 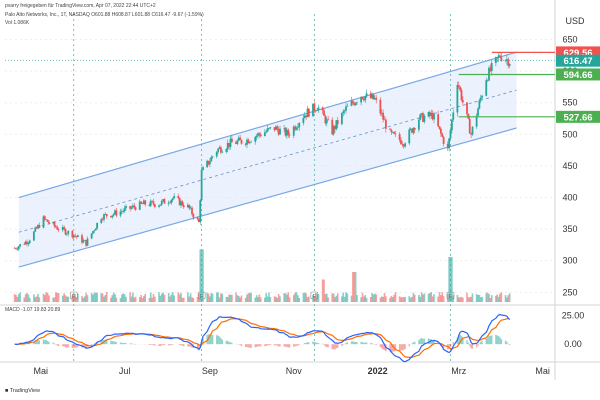 I want to click on x-tick-label: Jul, so click(x=125, y=371).